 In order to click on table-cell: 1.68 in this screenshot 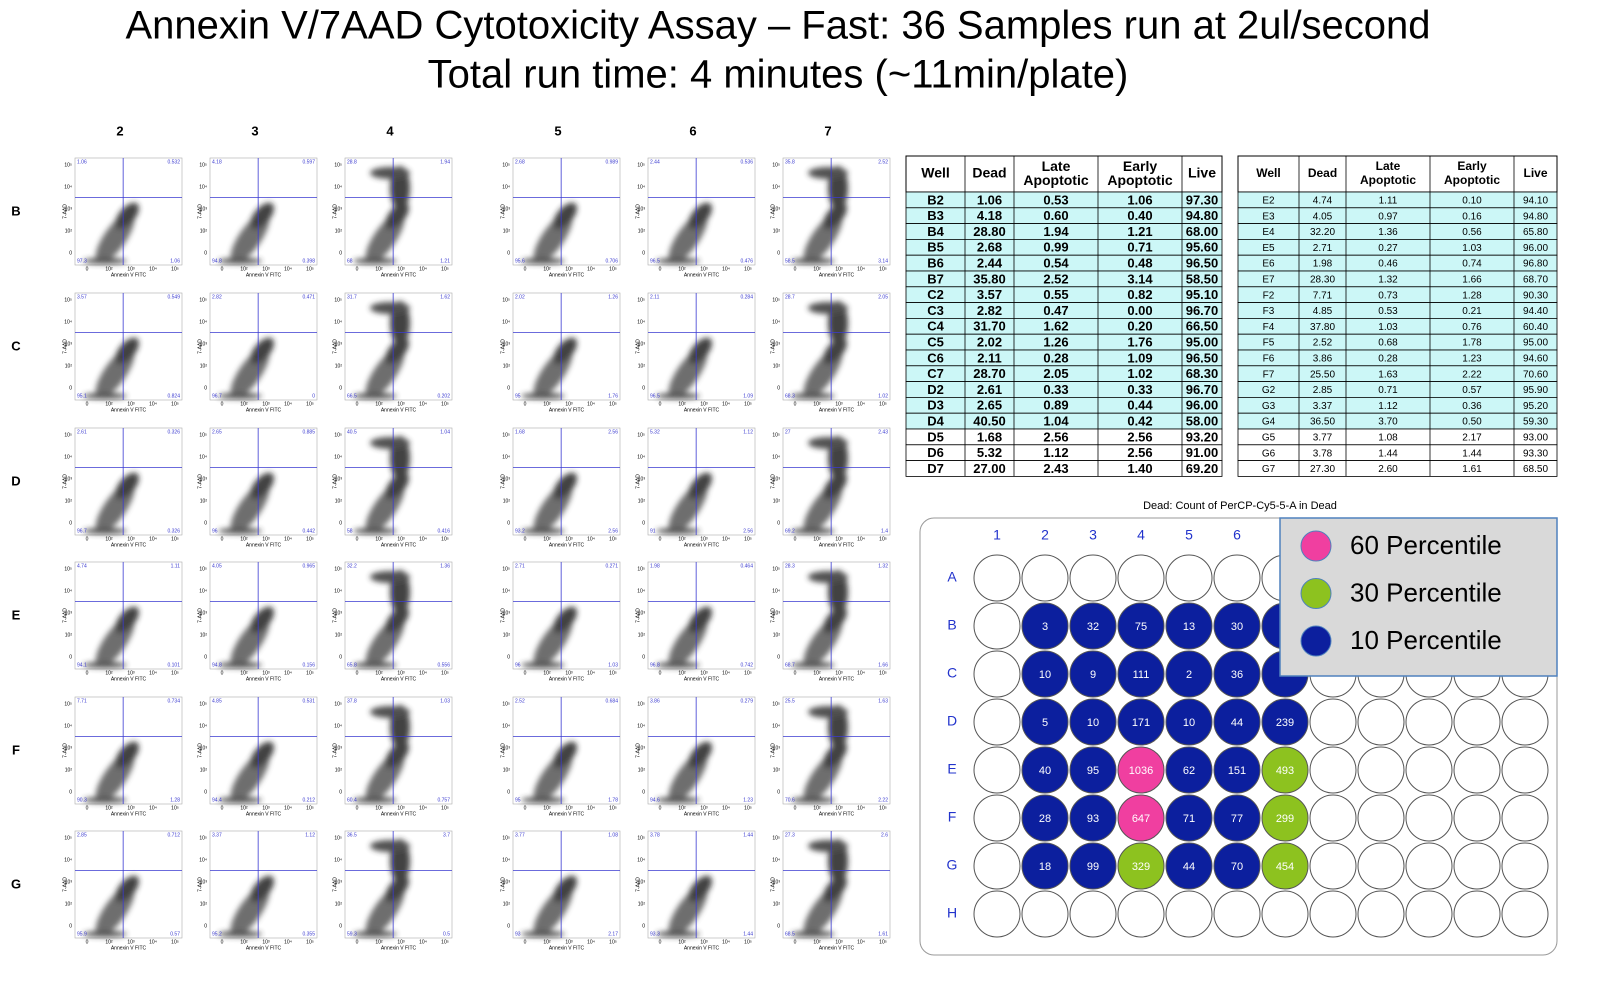, I will do `click(989, 436)`.